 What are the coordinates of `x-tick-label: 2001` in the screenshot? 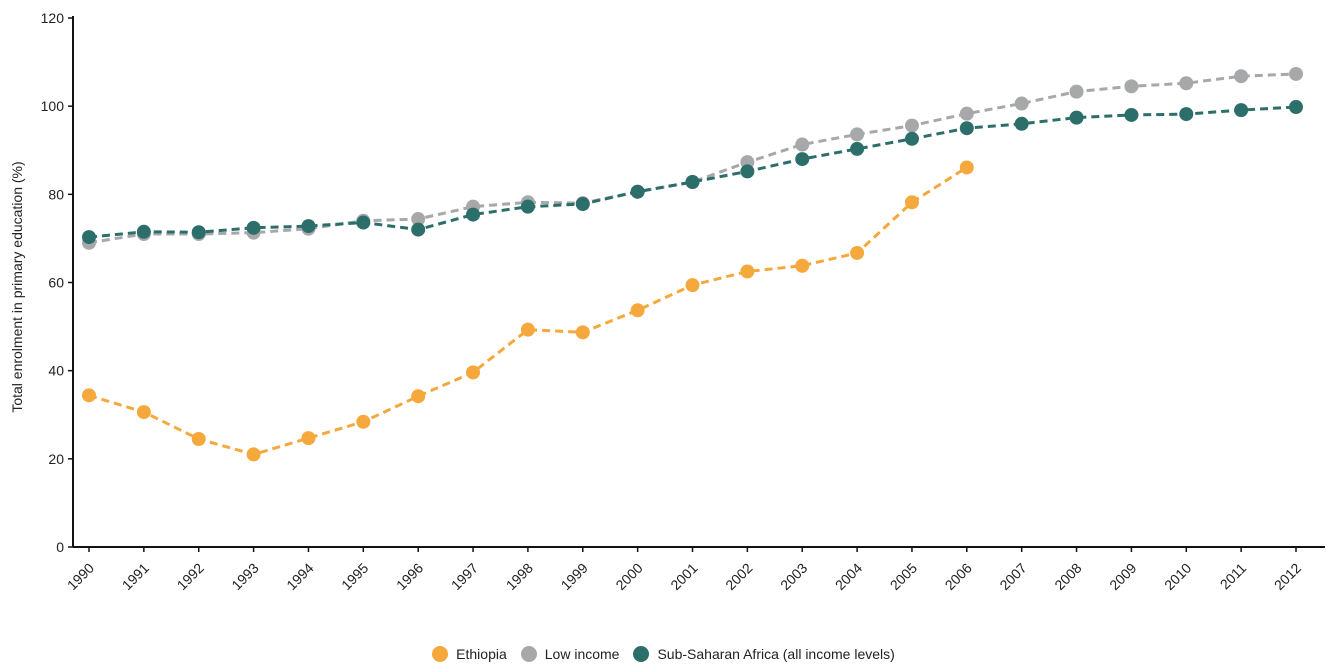 It's located at (683, 576).